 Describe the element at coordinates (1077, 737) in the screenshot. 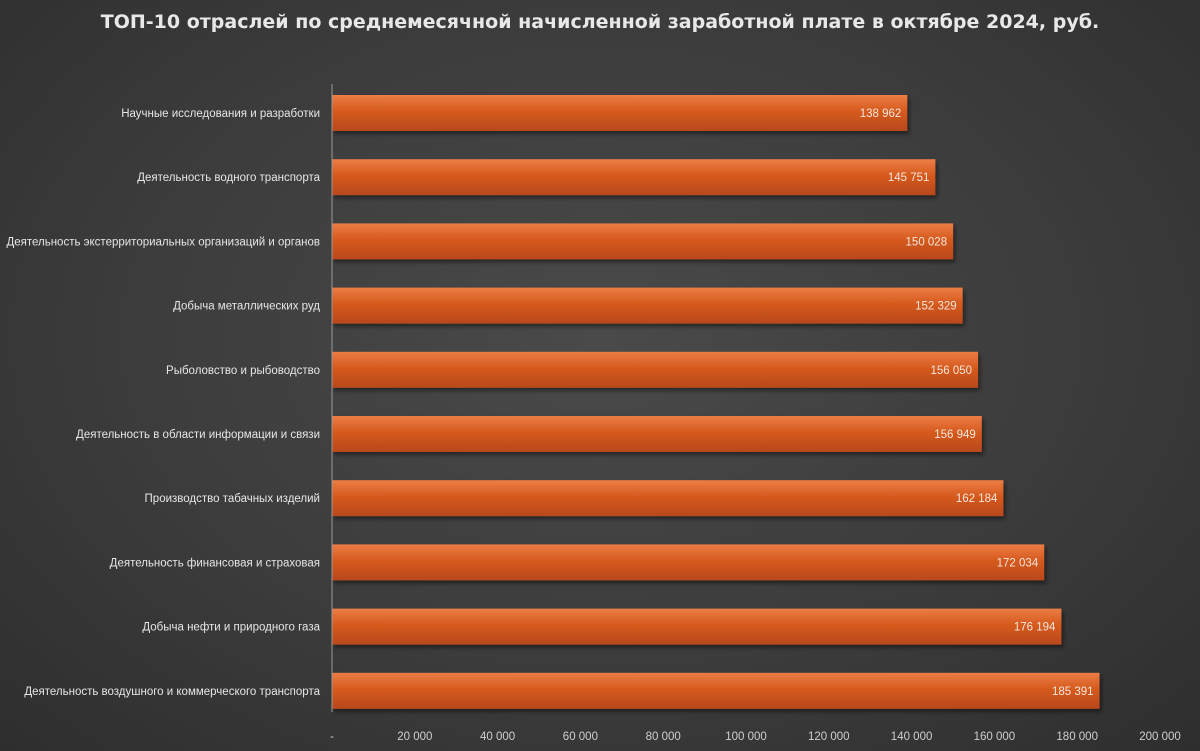

I see `x-tick-label: 180 000` at that location.